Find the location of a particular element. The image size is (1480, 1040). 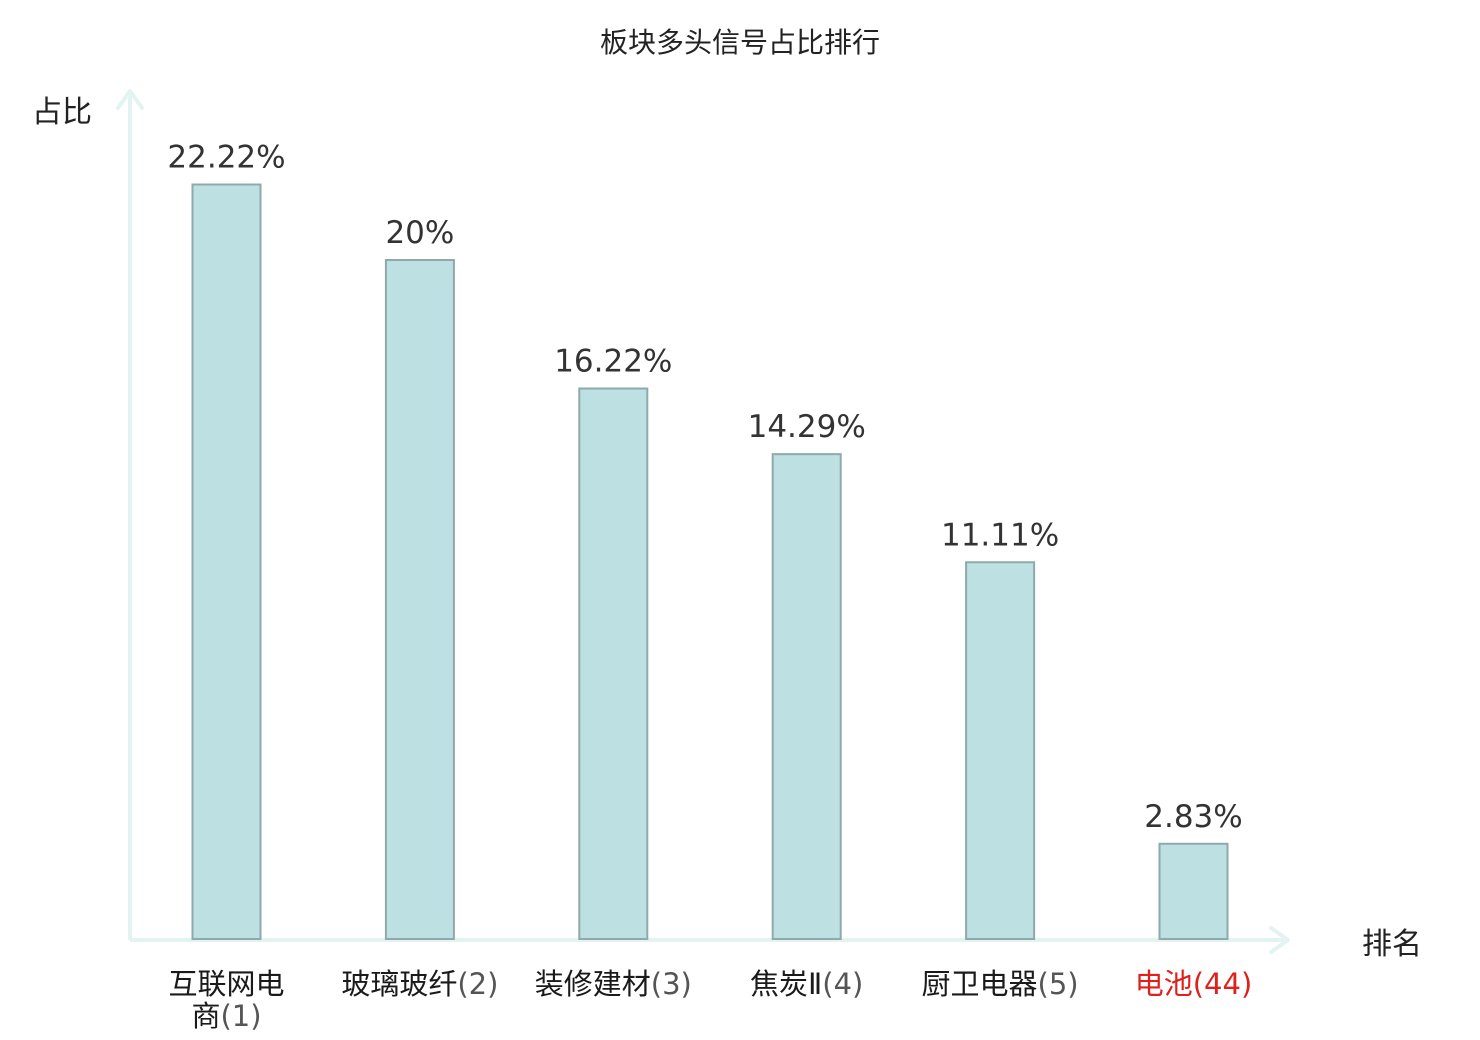

category-label: 装修建材(3) is located at coordinates (613, 984).